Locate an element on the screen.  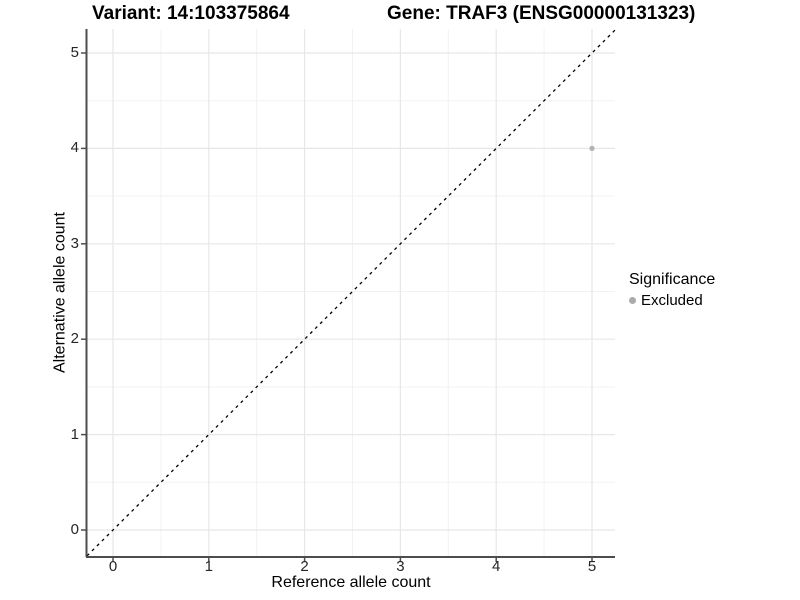
legend-item-excluded: Excluded is located at coordinates (672, 300).